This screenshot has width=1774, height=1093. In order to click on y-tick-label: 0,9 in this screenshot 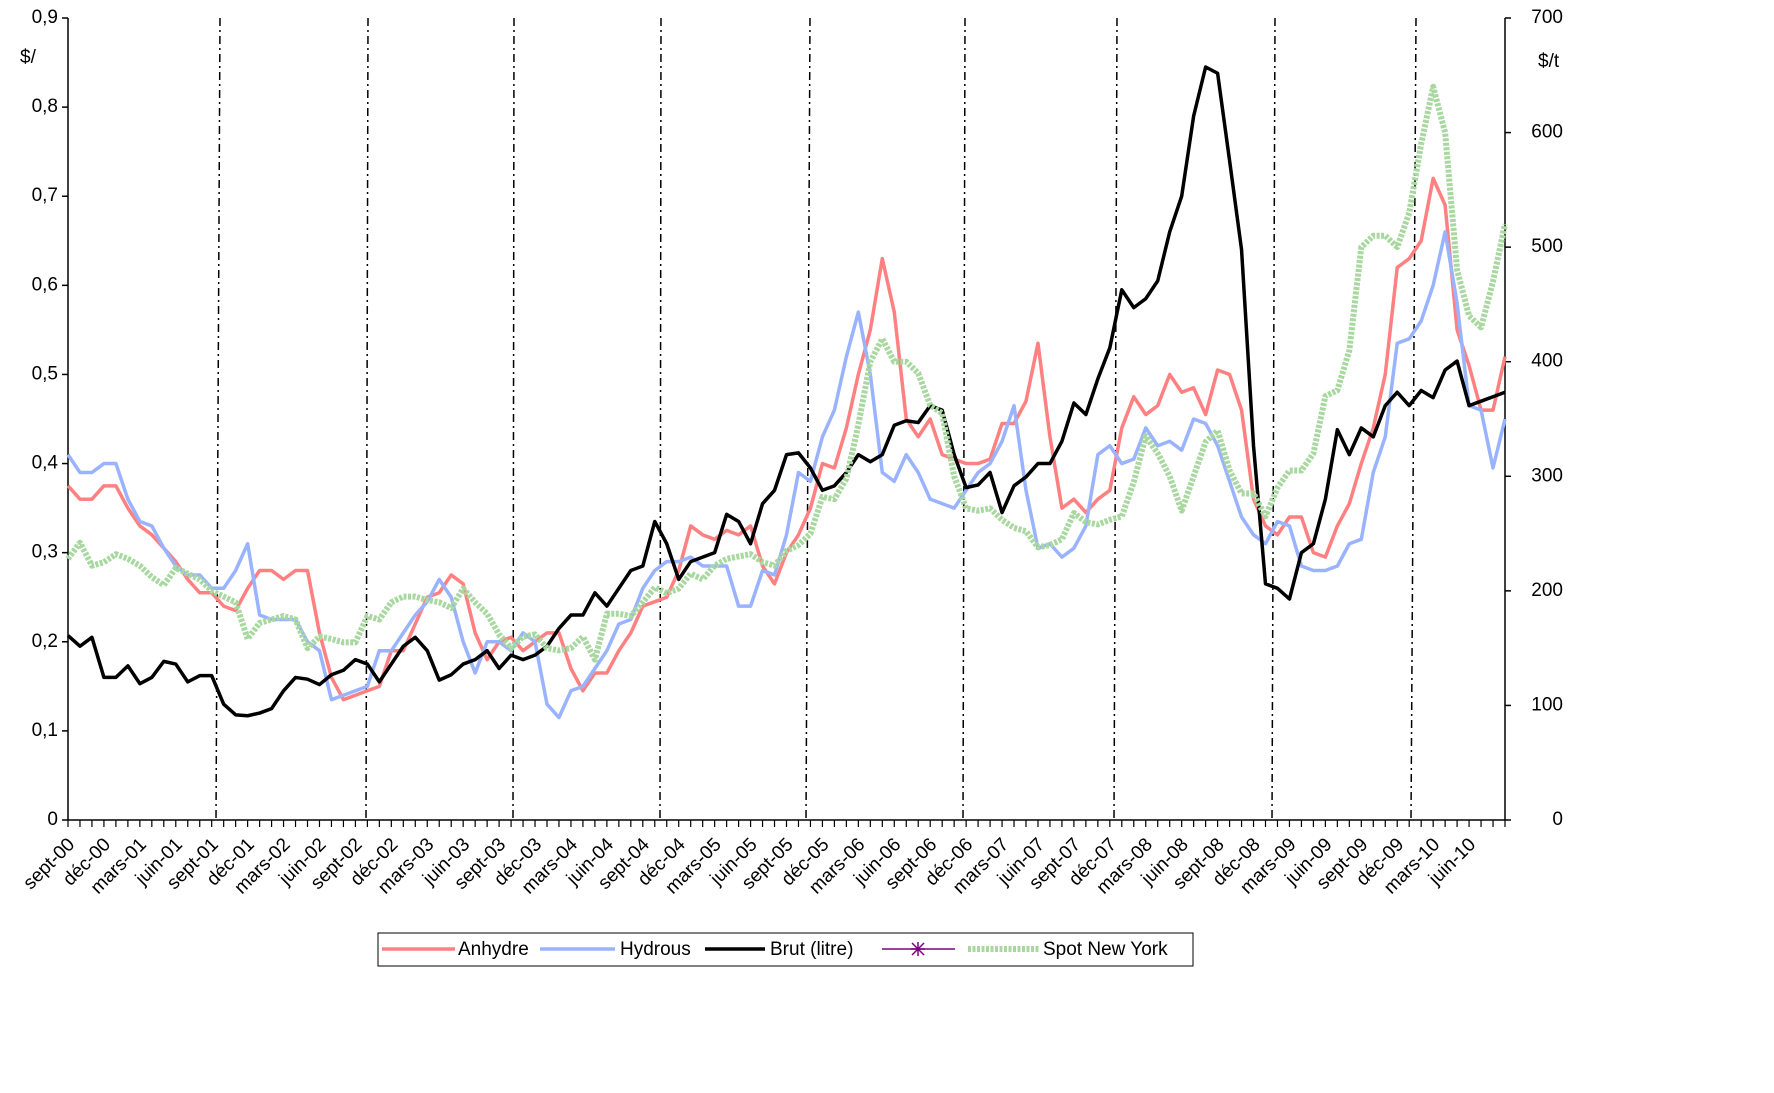, I will do `click(45, 17)`.